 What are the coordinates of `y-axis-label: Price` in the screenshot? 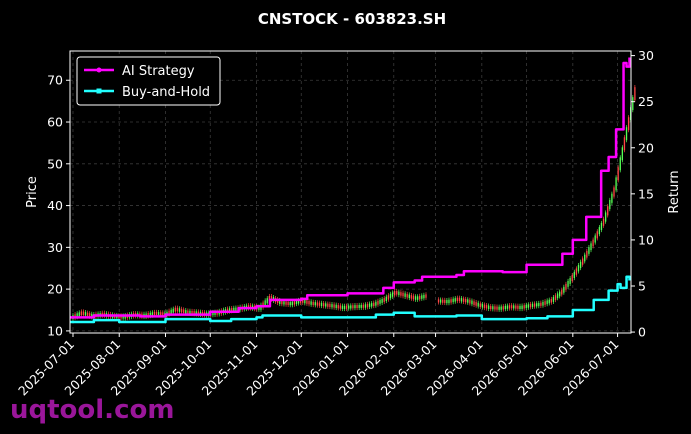 It's located at (32, 192).